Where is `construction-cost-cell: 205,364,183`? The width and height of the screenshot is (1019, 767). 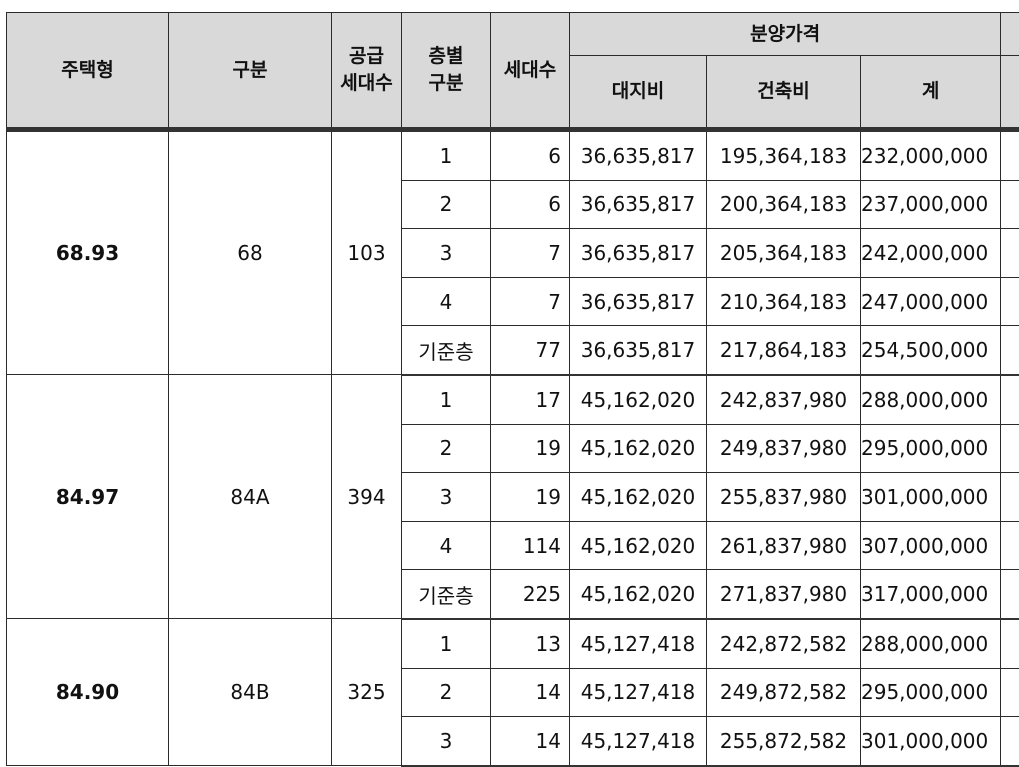 construction-cost-cell: 205,364,183 is located at coordinates (783, 253).